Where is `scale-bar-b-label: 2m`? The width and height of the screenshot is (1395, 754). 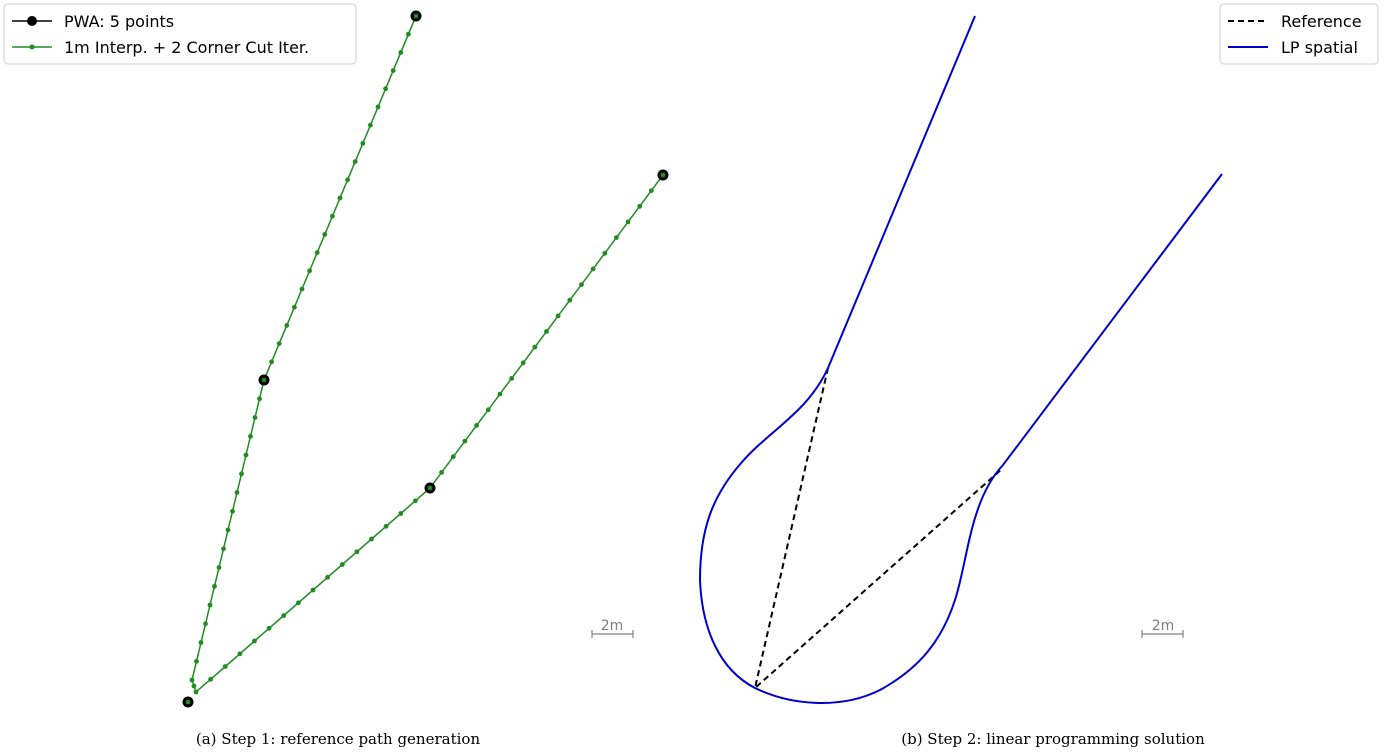 scale-bar-b-label: 2m is located at coordinates (1163, 626).